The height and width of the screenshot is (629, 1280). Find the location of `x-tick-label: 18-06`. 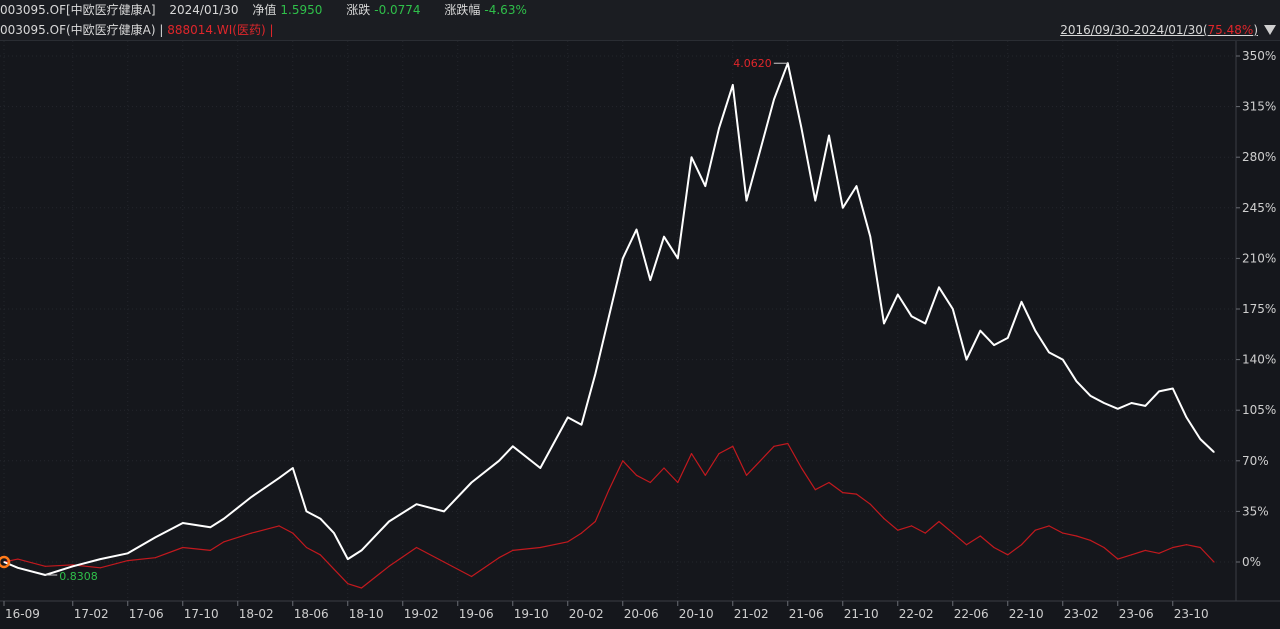

x-tick-label: 18-06 is located at coordinates (311, 614).